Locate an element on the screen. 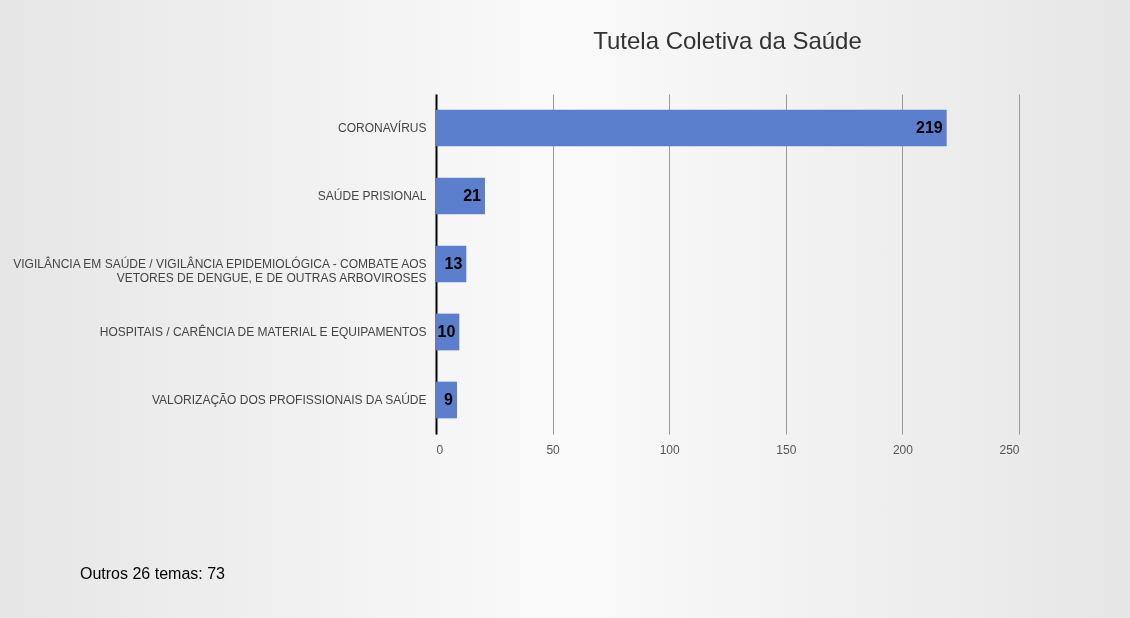 Image resolution: width=1130 pixels, height=618 pixels. data-label: 9 is located at coordinates (449, 399).